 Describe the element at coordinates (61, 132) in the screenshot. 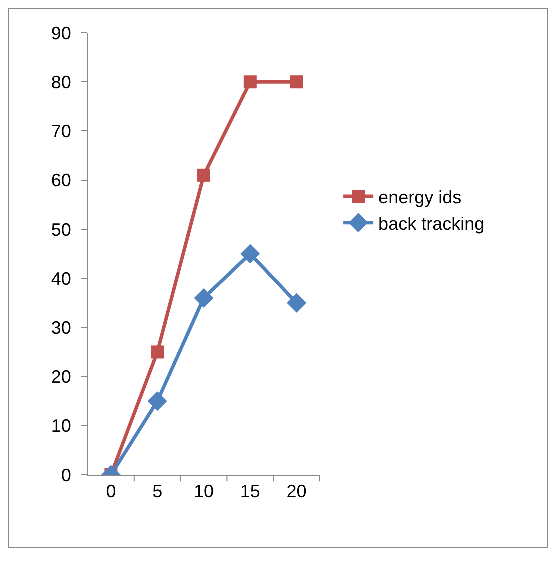

I see `y-tick-label: 70` at that location.